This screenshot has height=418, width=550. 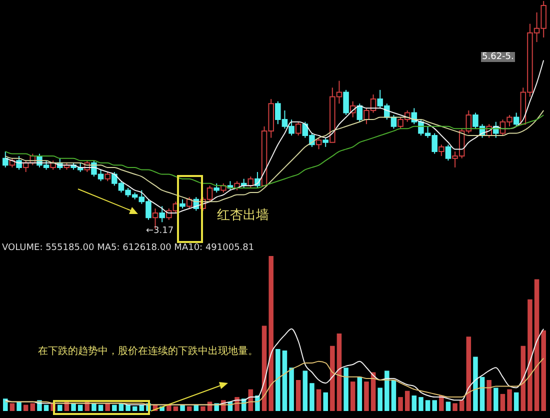 I want to click on chart-title: VOLUME: 555185.00 MA5: 612618.00 MA10: 491005.81, so click(x=128, y=248).